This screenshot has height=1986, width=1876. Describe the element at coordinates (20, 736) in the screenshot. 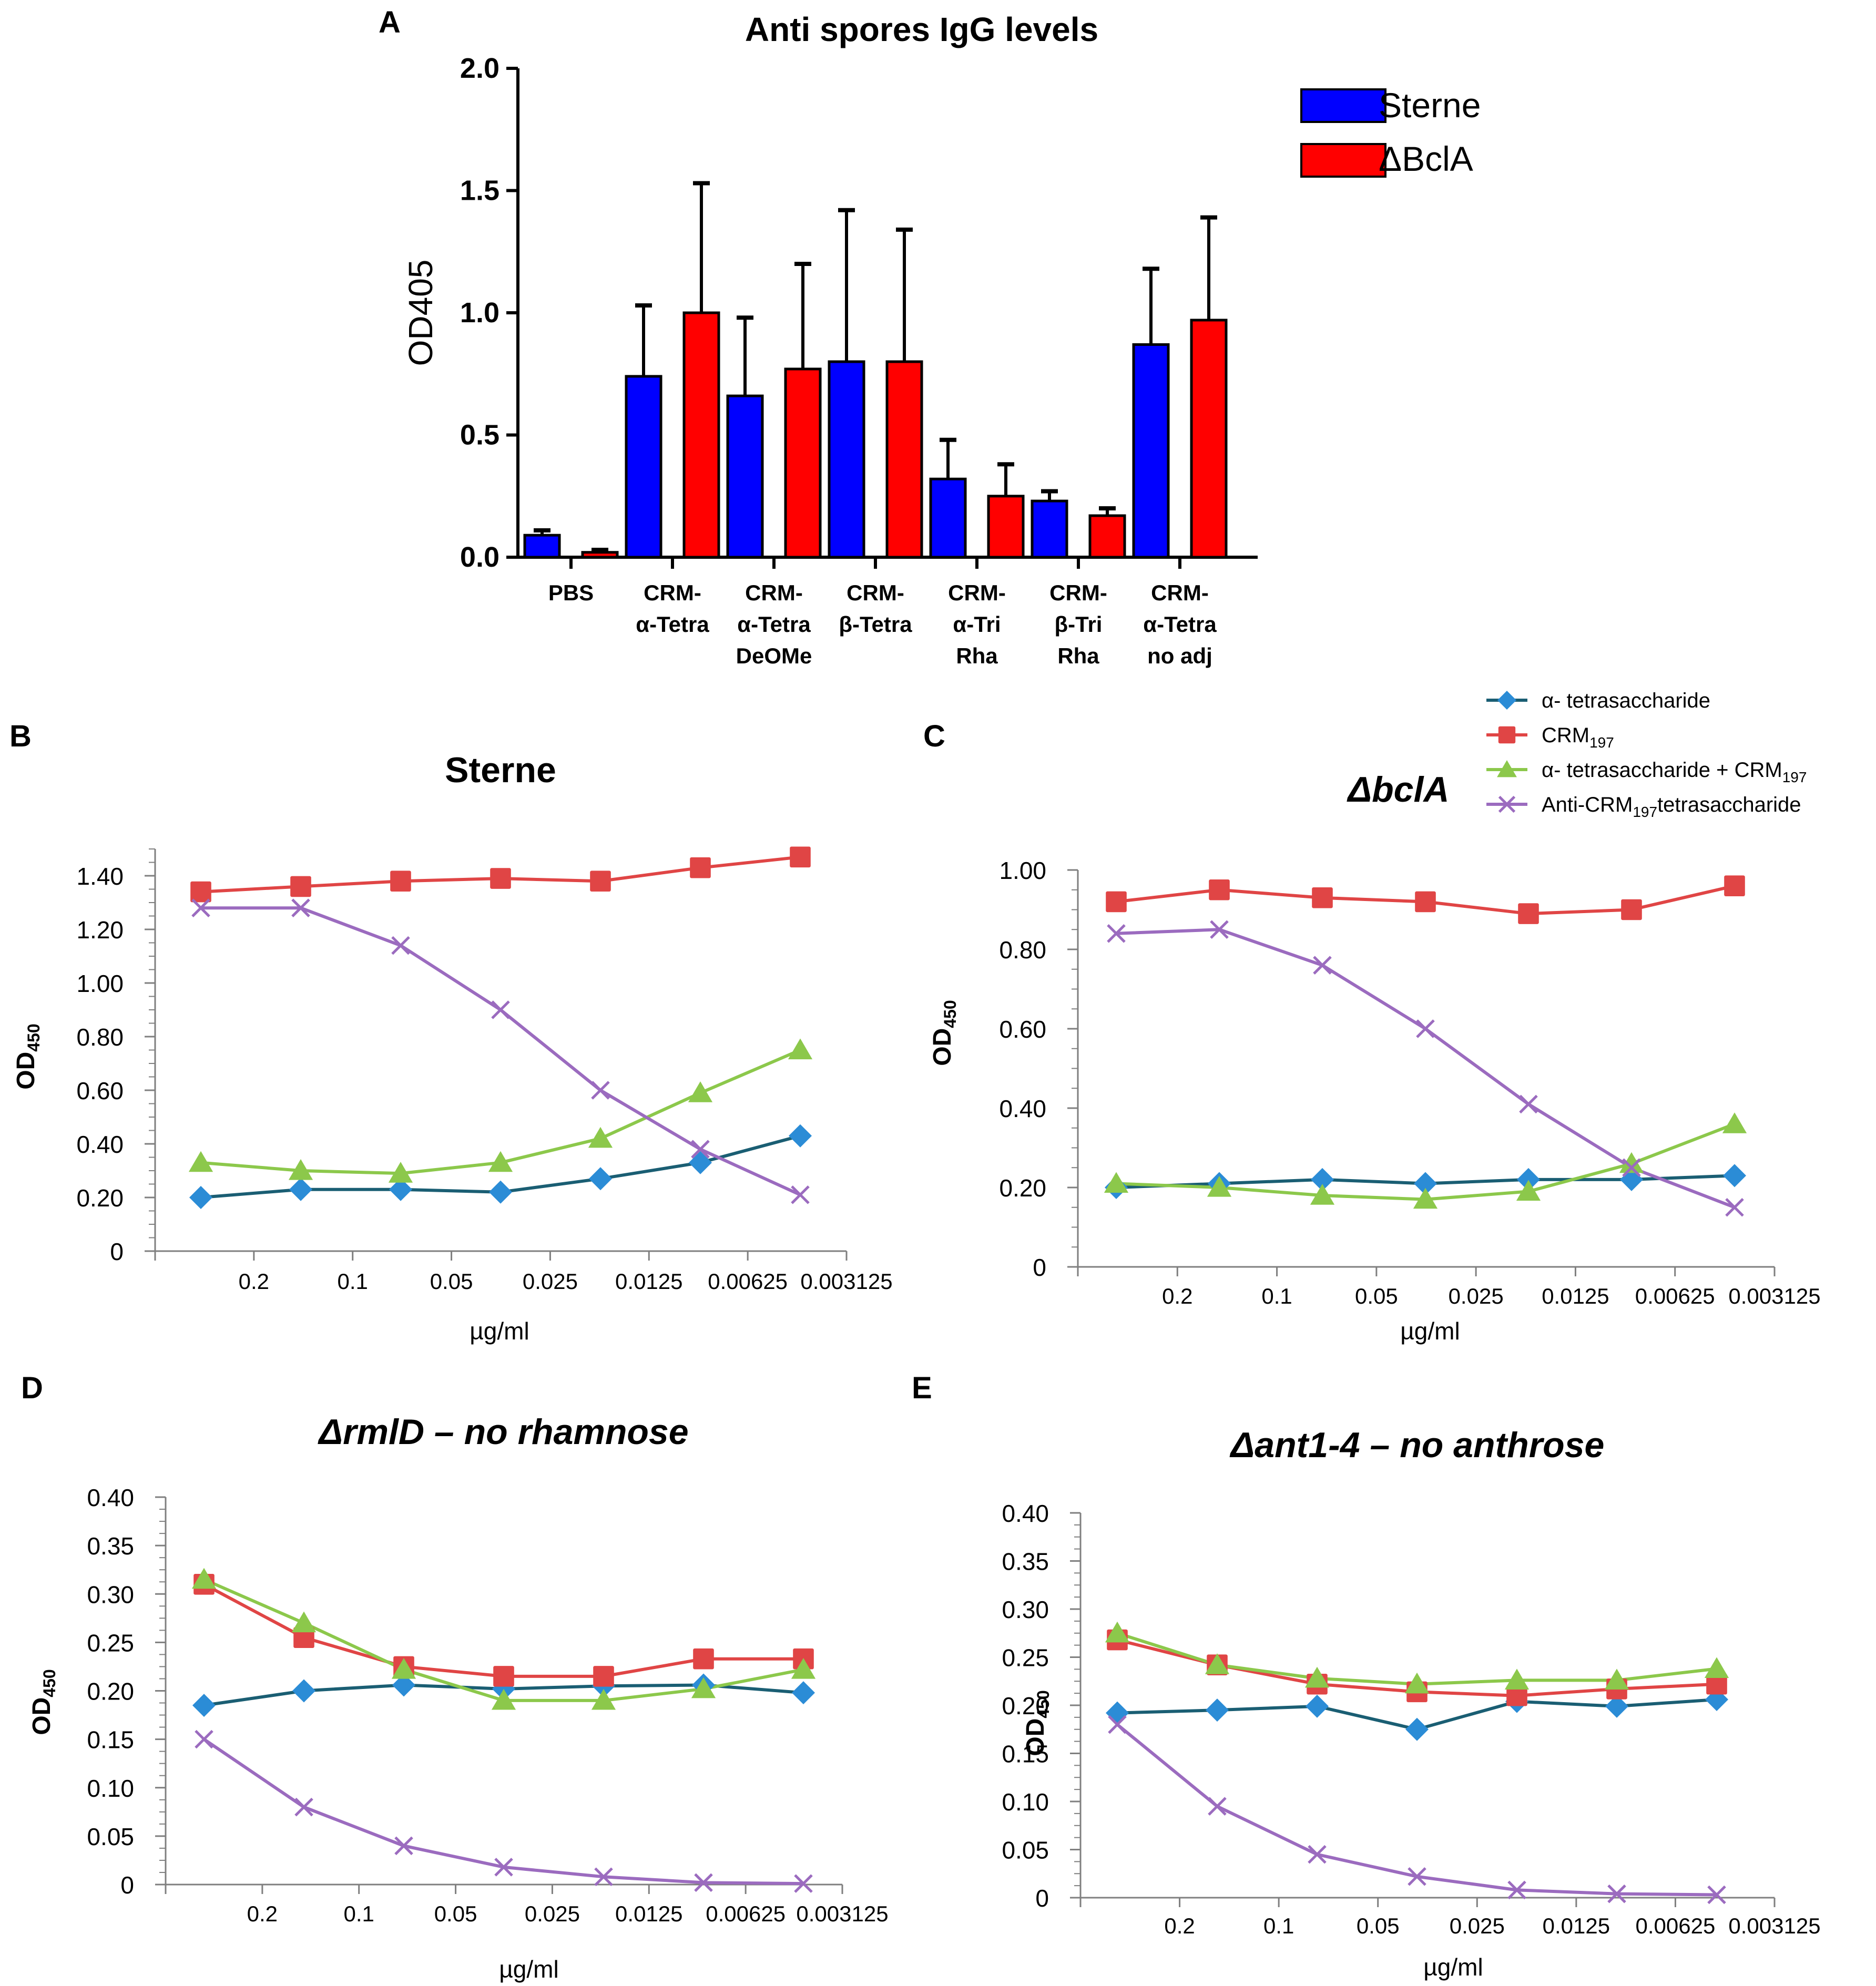

I see `panel-letter-b: B` at that location.